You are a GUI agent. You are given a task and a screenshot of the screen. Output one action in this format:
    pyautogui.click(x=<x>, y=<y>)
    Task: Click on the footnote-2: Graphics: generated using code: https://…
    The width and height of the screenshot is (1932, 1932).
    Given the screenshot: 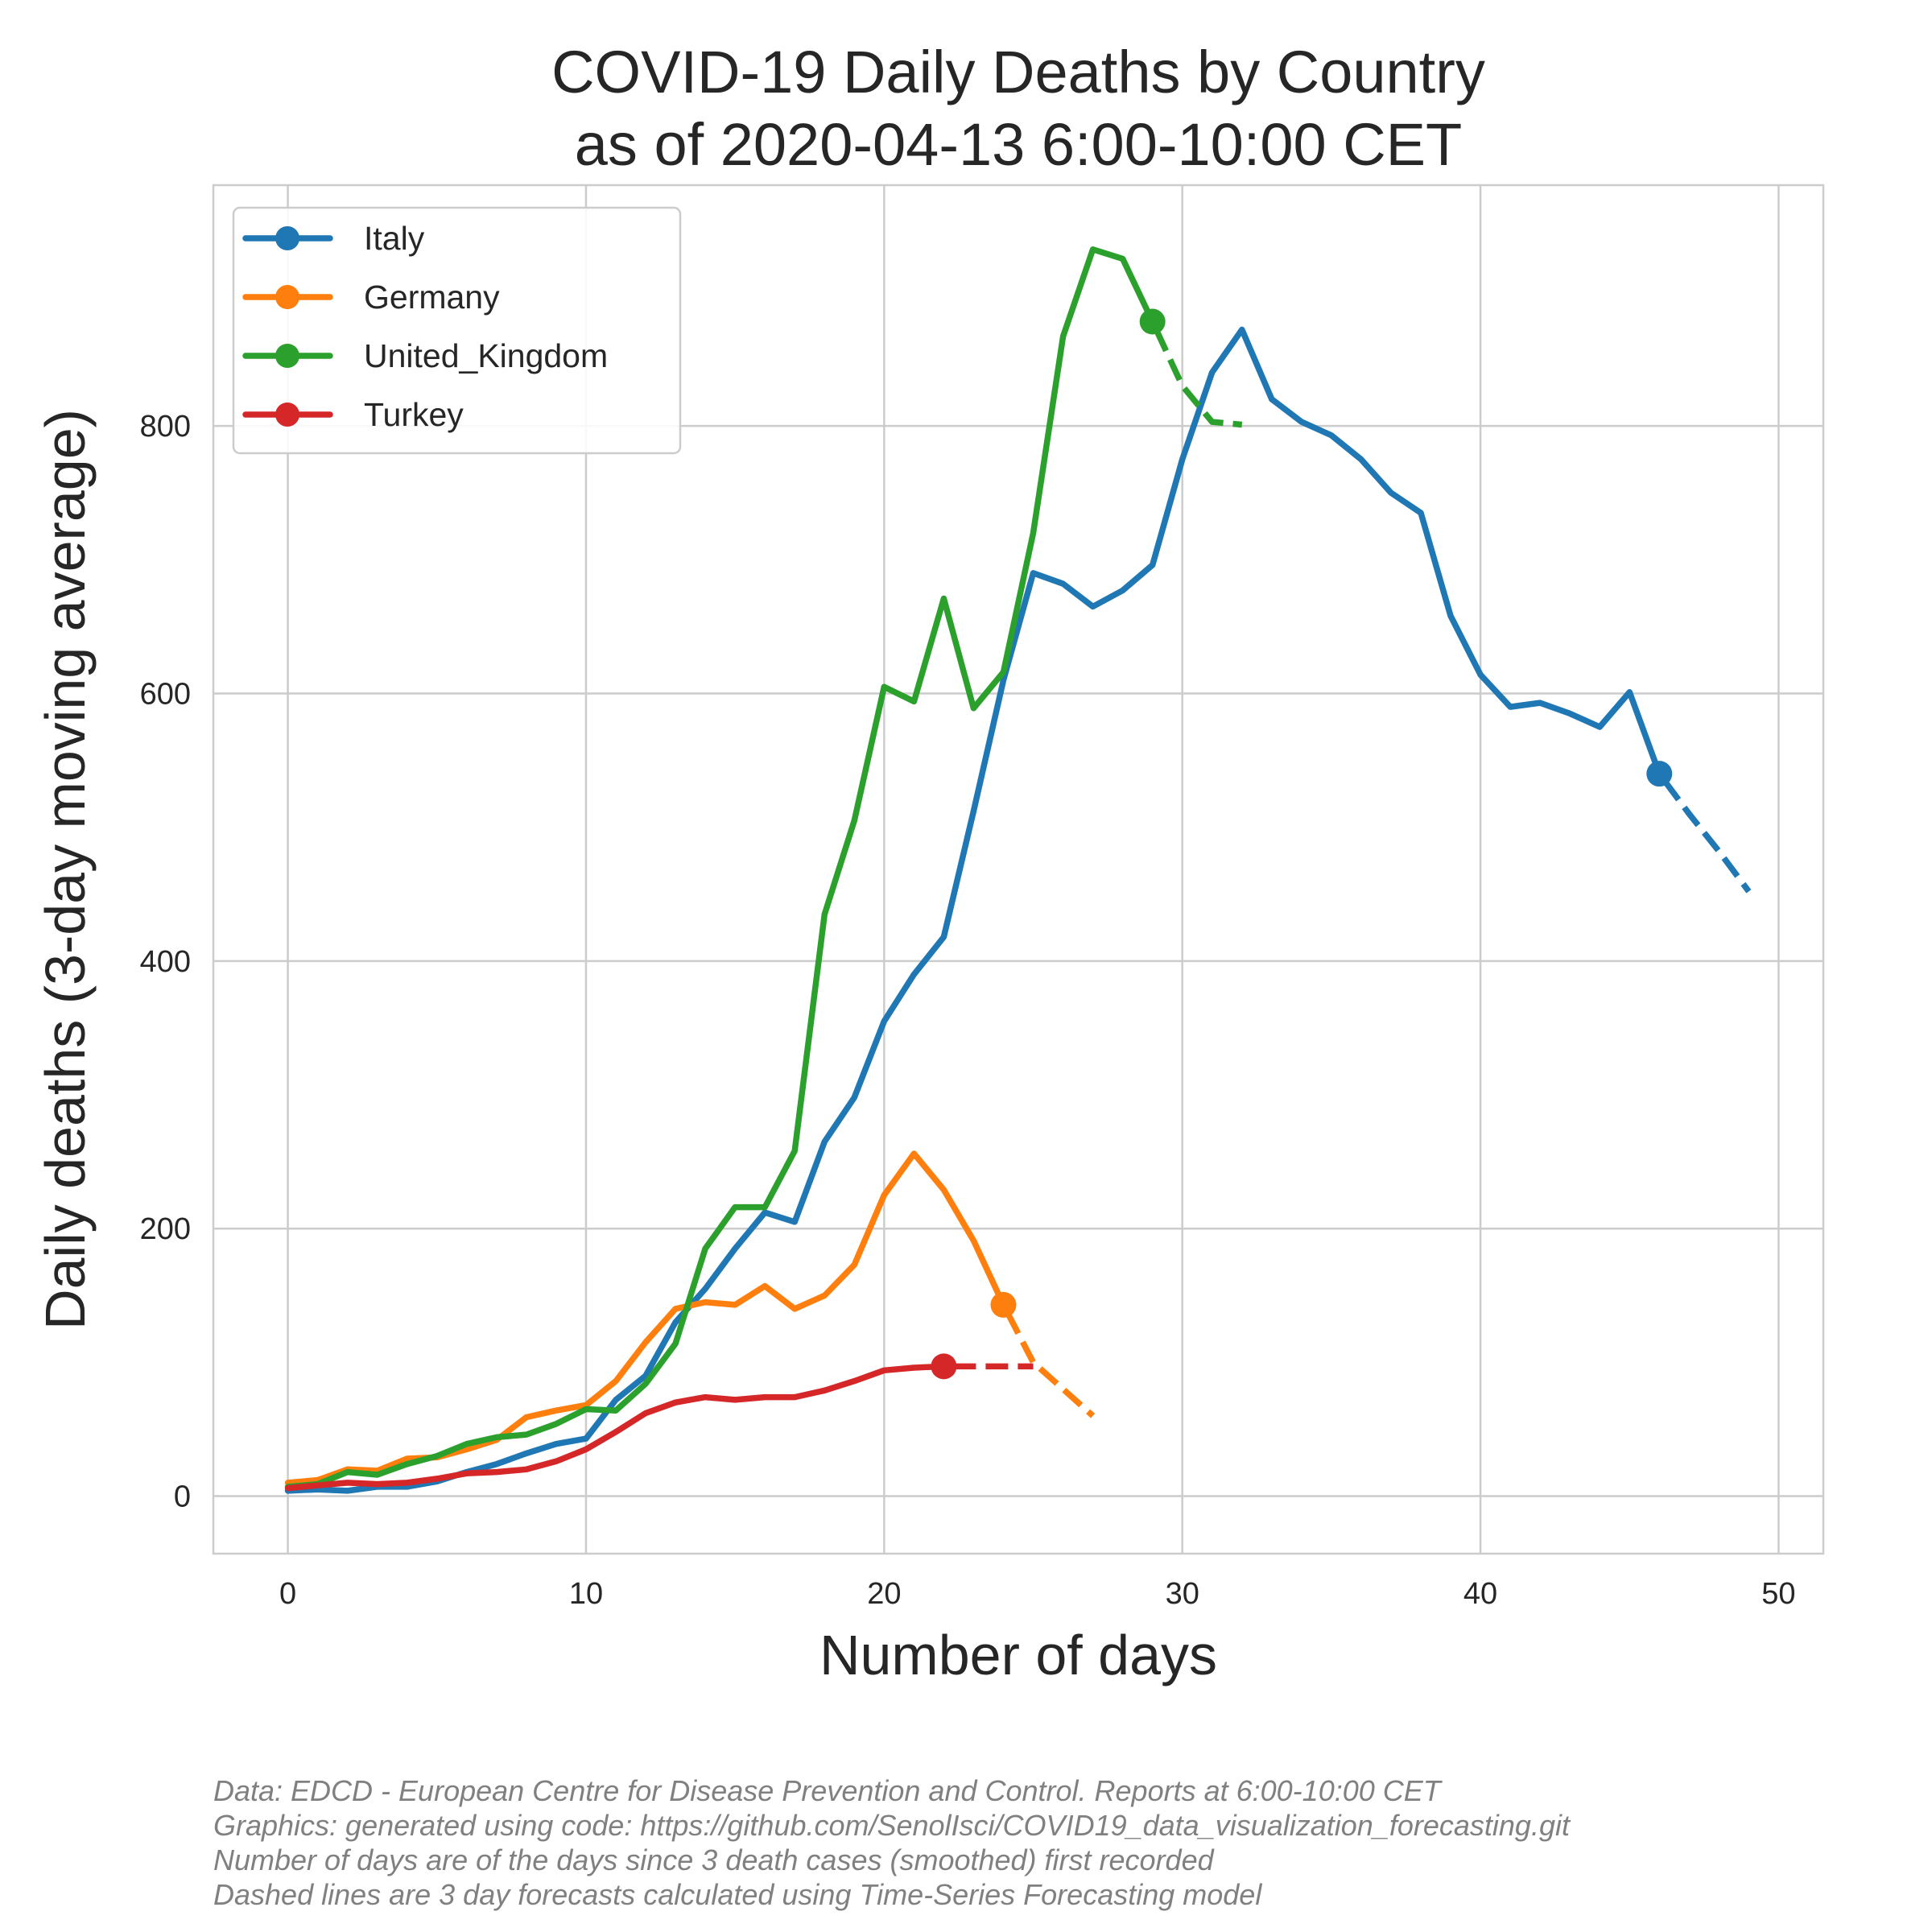 What is the action you would take?
    pyautogui.click(x=892, y=1825)
    